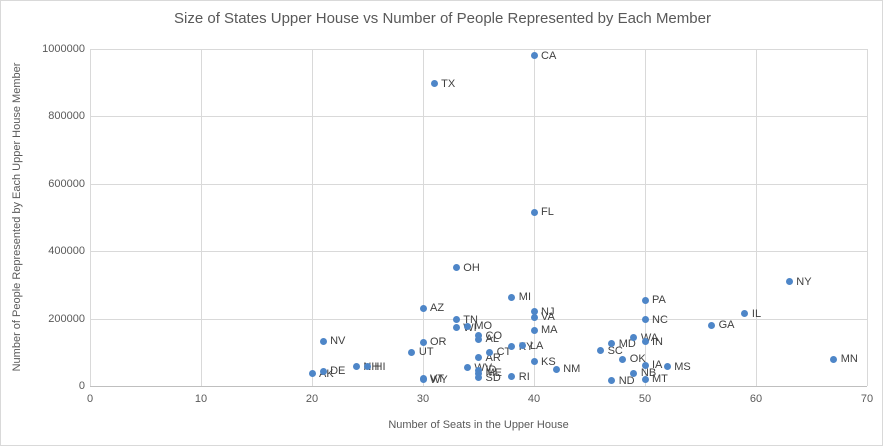 This screenshot has width=883, height=446. I want to click on data-point-NY, so click(789, 282).